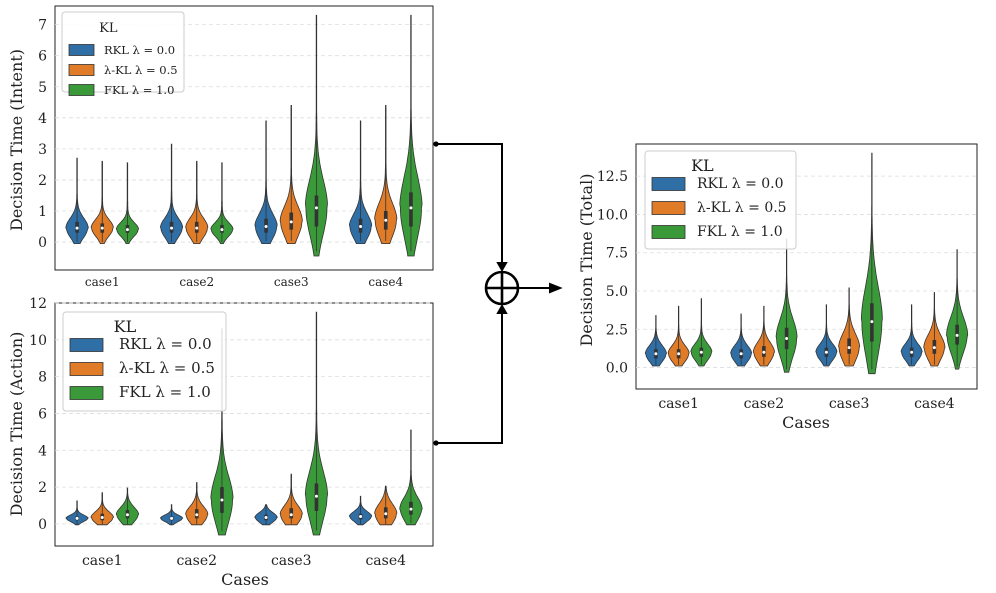 This screenshot has height=593, width=996. Describe the element at coordinates (612, 215) in the screenshot. I see `total-ytick-label: 10.0` at that location.